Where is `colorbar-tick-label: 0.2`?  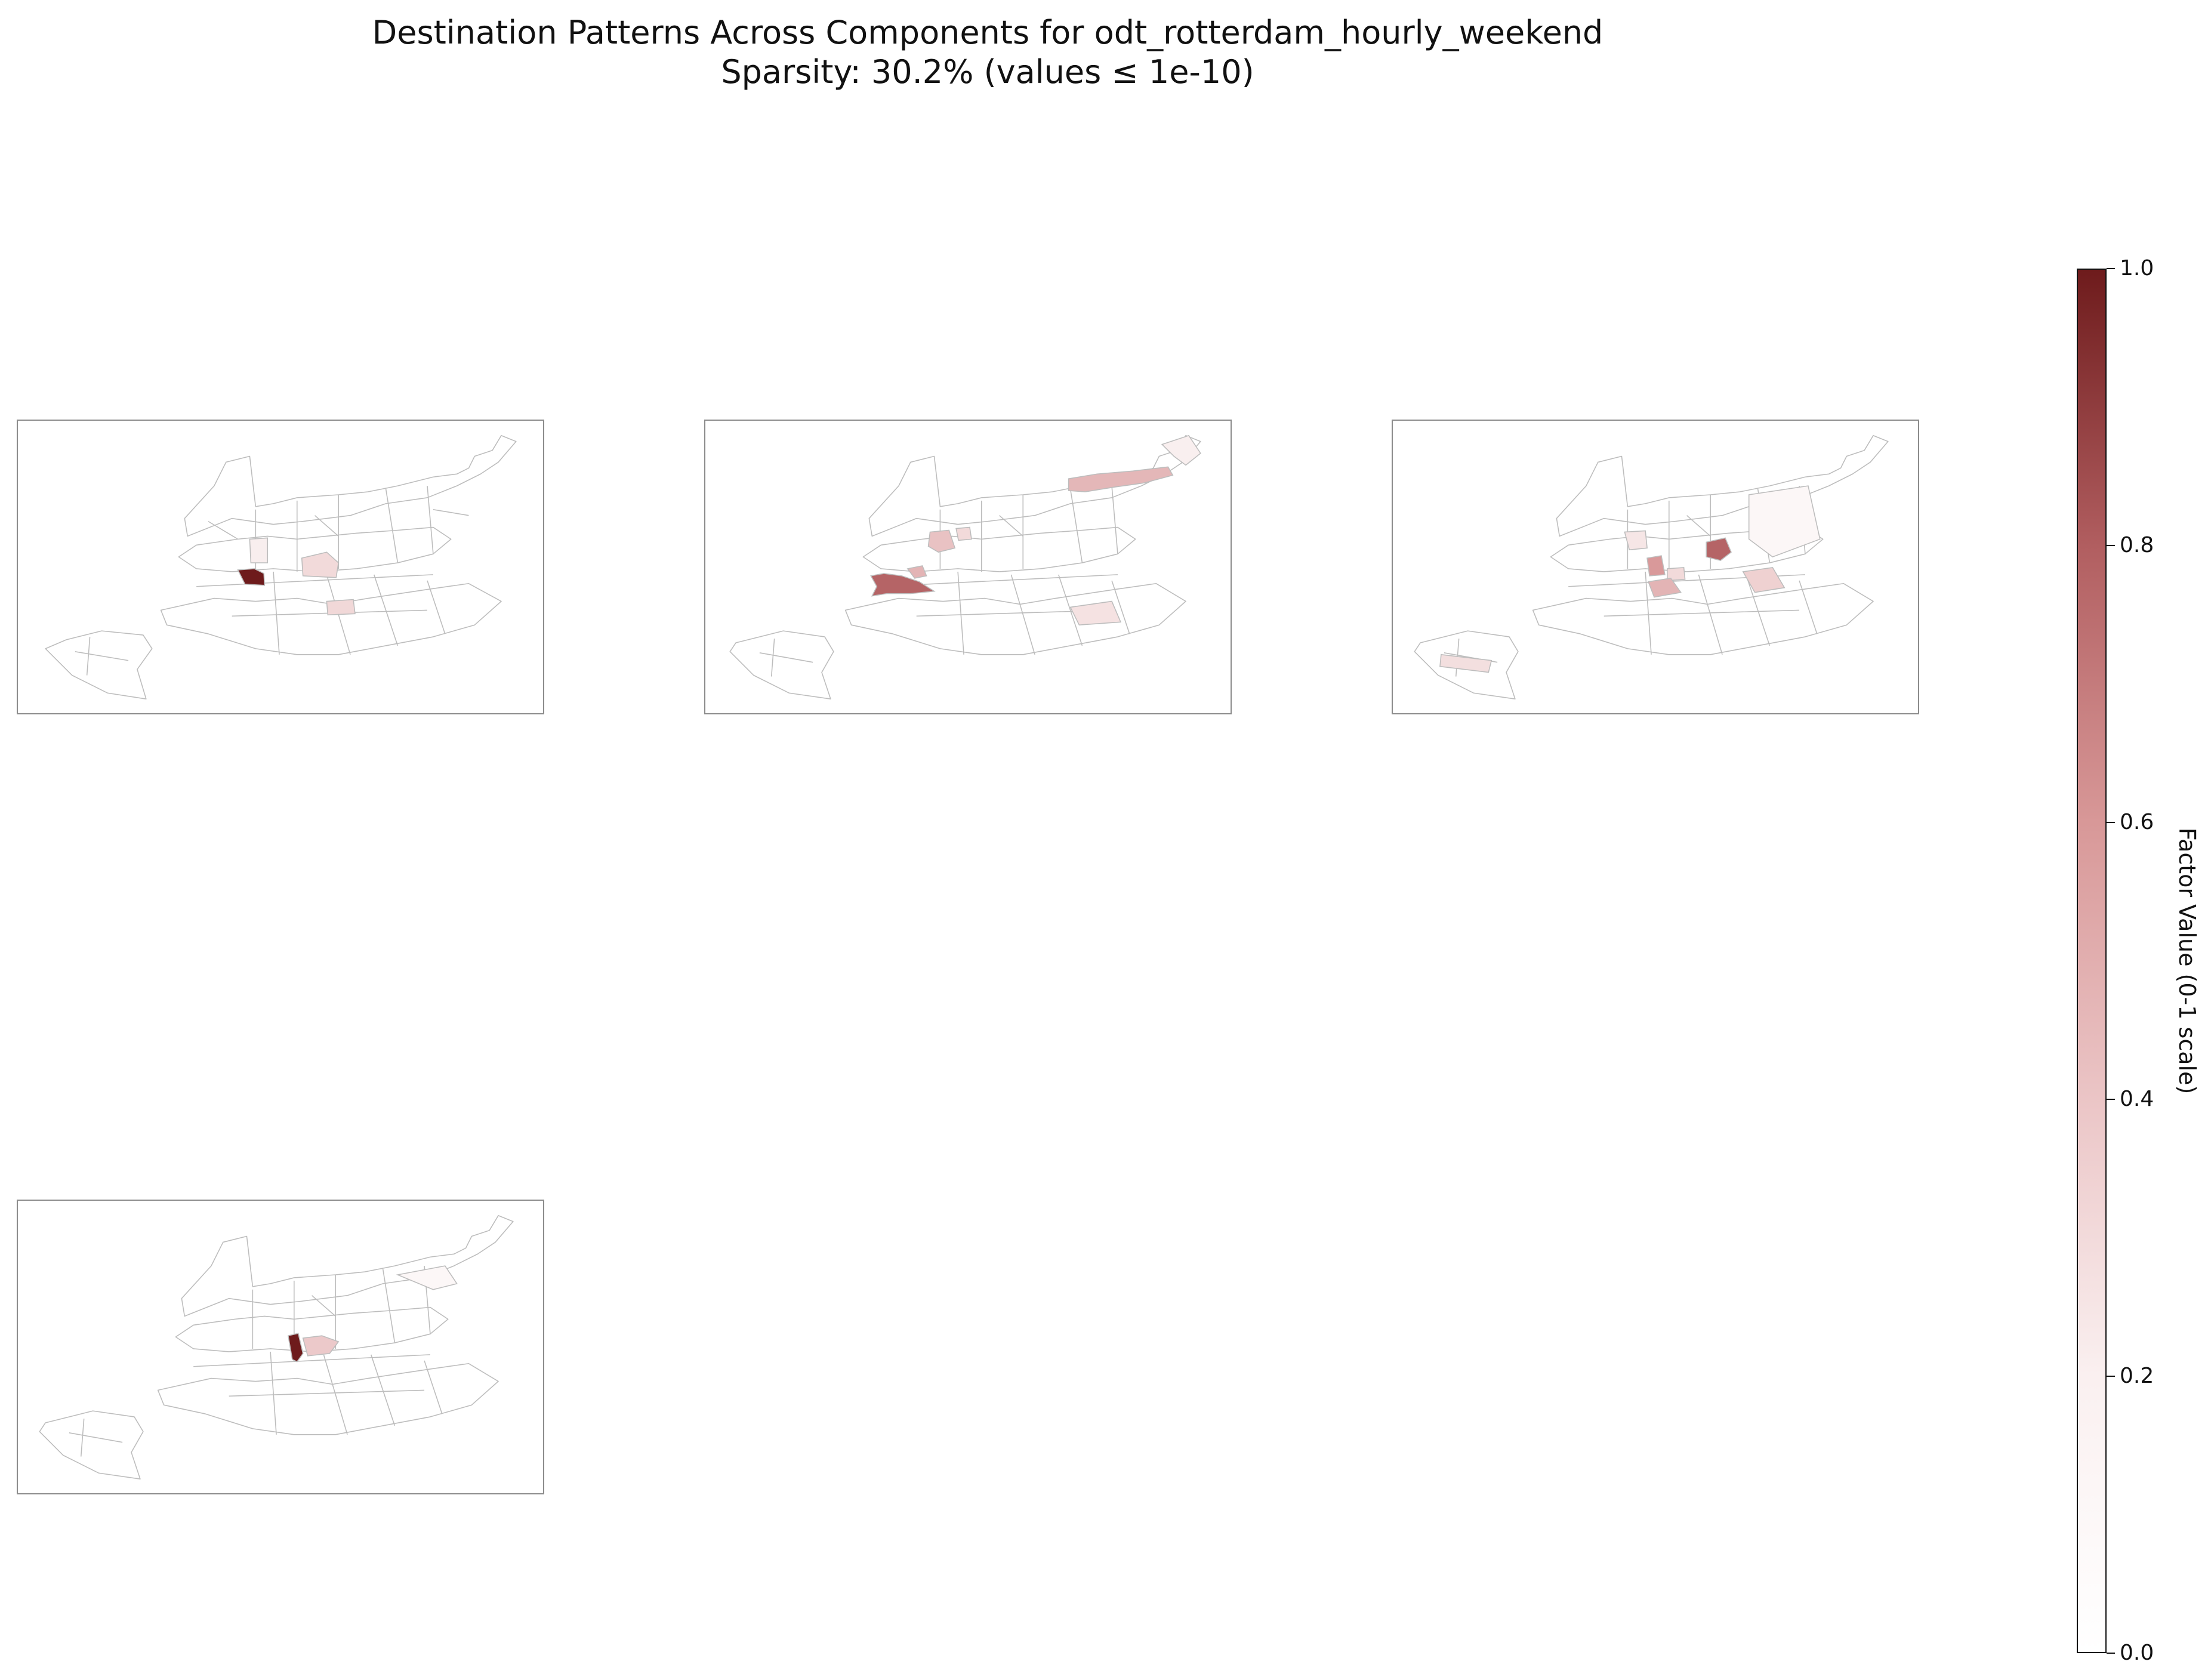 colorbar-tick-label: 0.2 is located at coordinates (2137, 1376).